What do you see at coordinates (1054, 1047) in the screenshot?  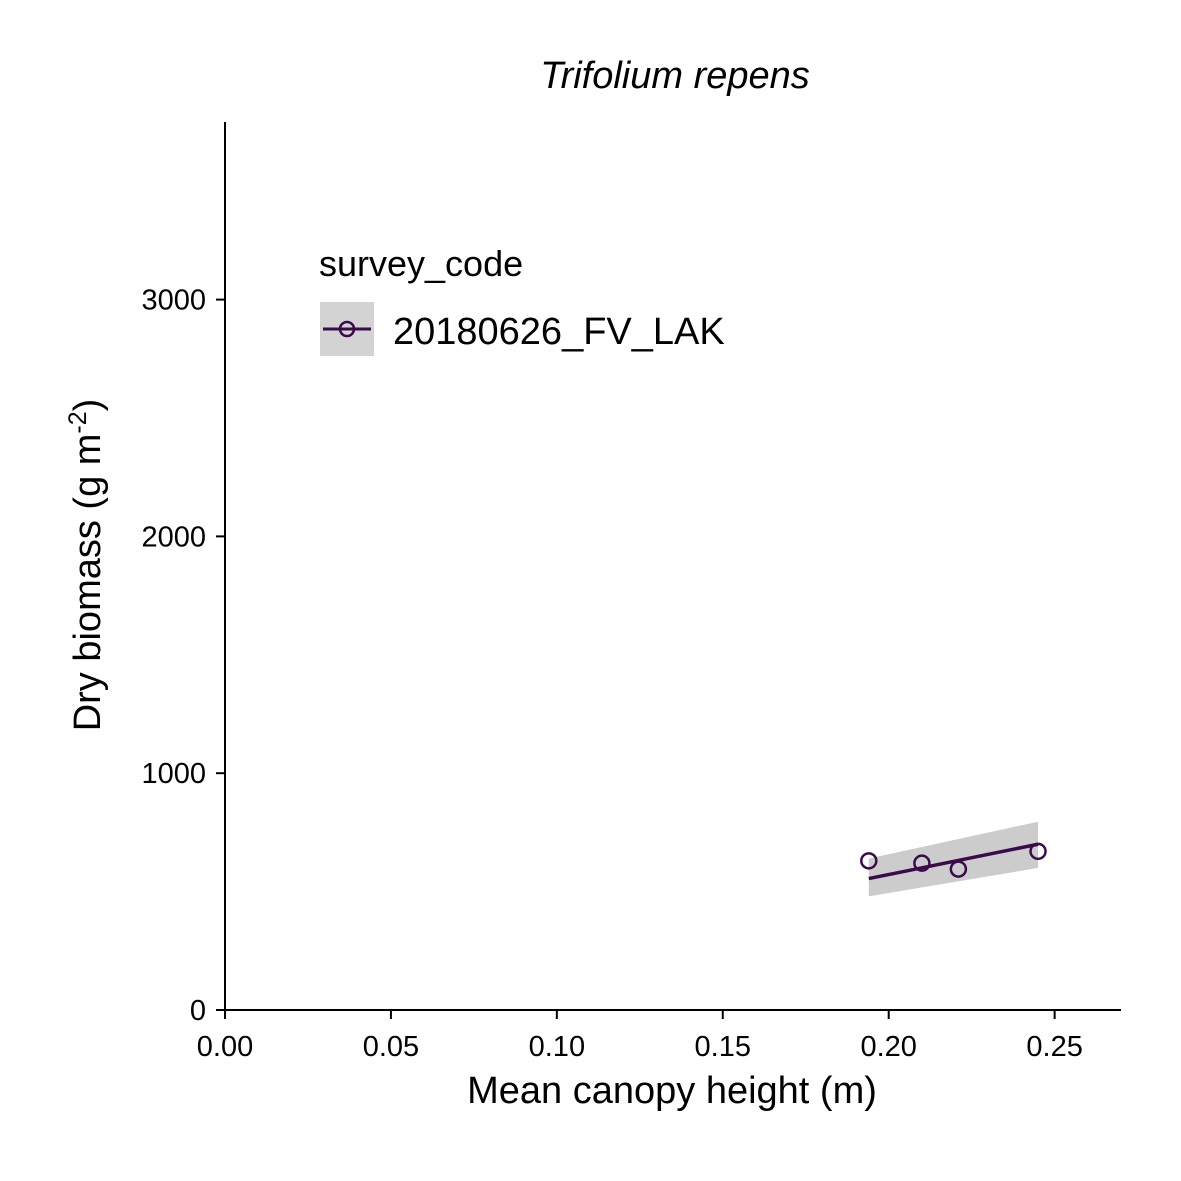 I see `x-tick-label: 0.25` at bounding box center [1054, 1047].